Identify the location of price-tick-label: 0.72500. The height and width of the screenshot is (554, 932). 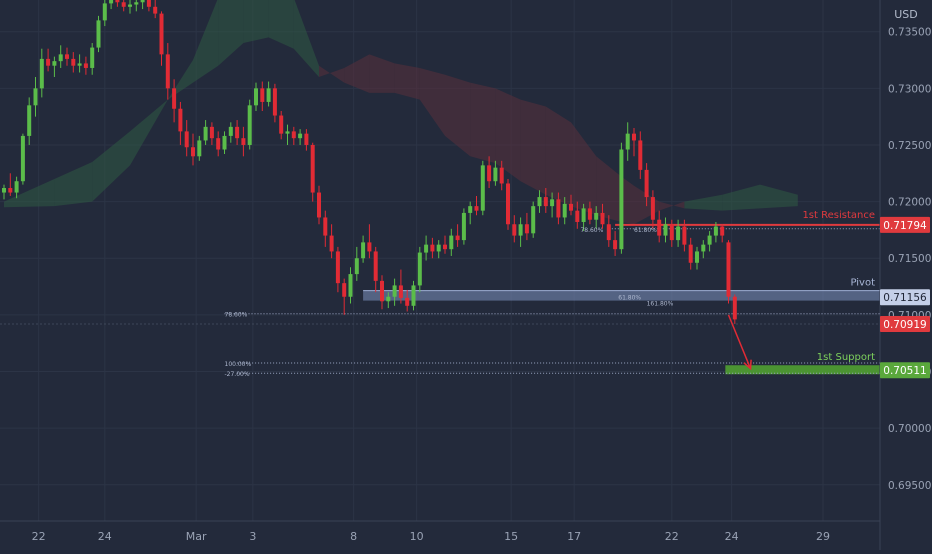
(909, 146).